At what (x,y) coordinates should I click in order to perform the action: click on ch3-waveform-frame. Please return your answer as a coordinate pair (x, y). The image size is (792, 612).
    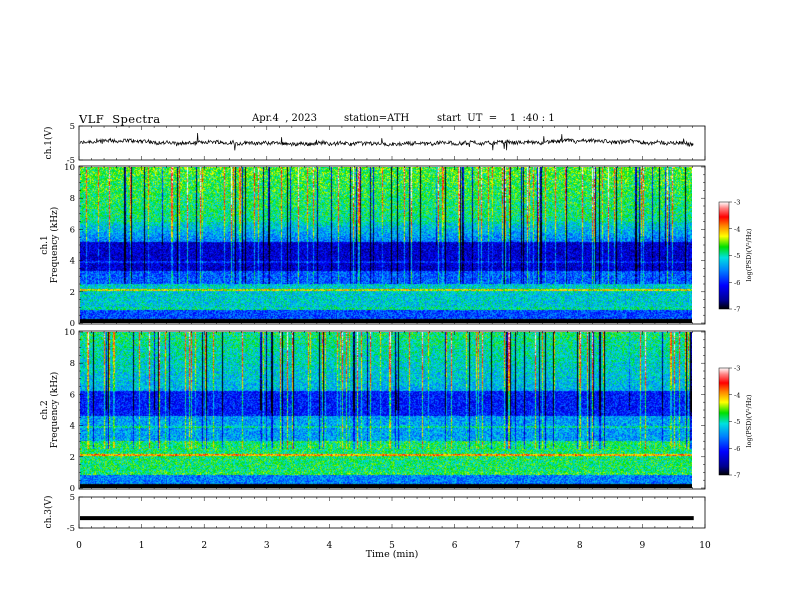
    Looking at the image, I should click on (392, 512).